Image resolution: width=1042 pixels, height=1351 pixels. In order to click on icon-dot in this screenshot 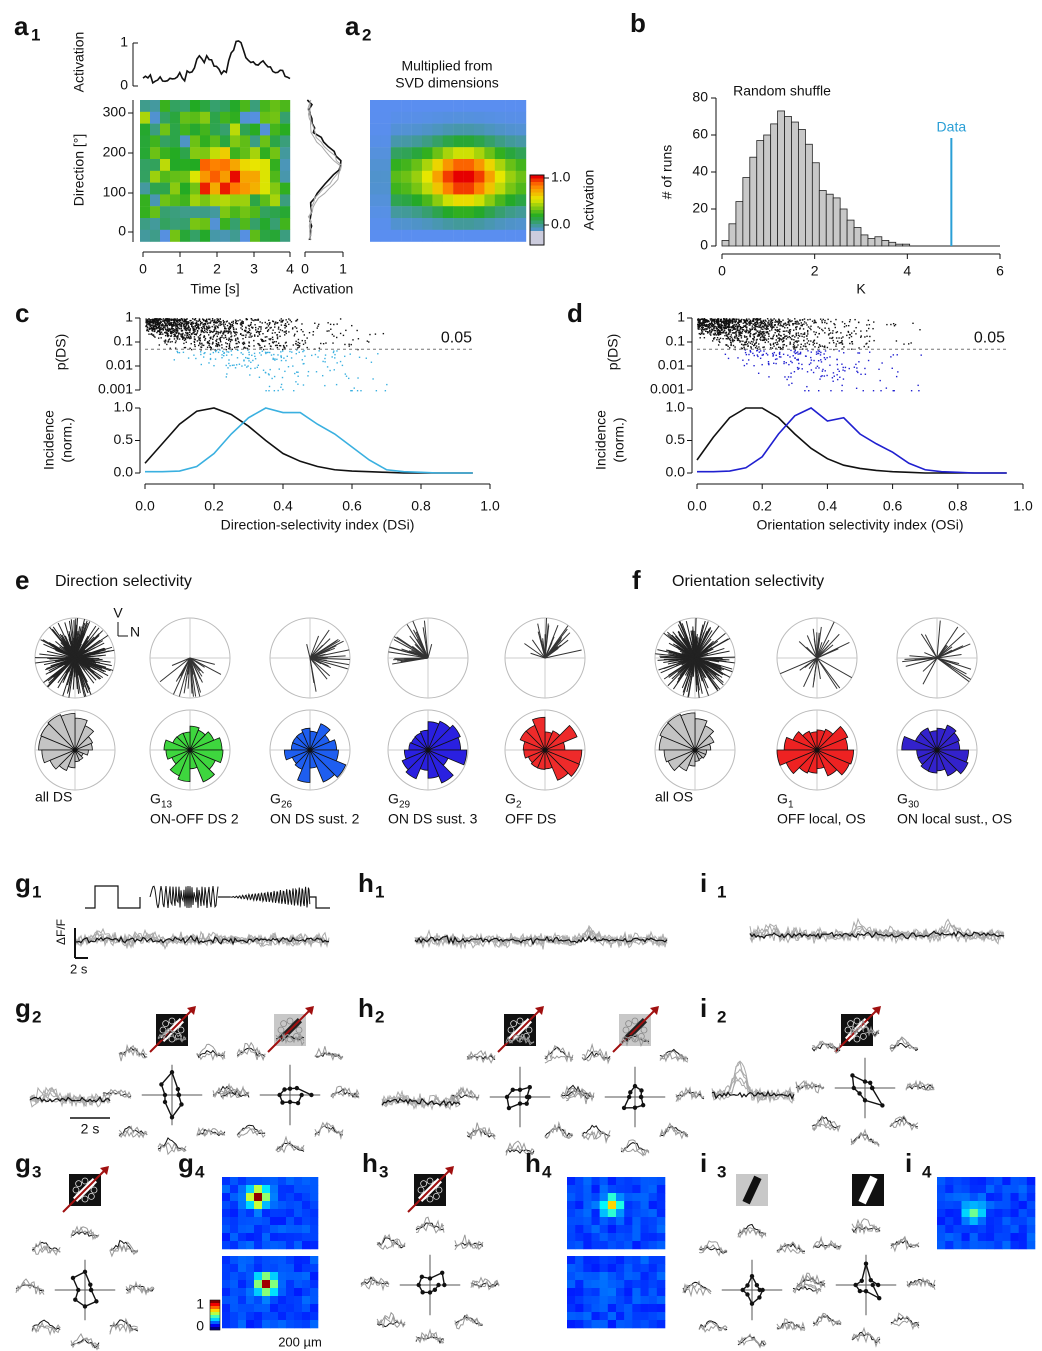, I will do `click(178, 1036)`.